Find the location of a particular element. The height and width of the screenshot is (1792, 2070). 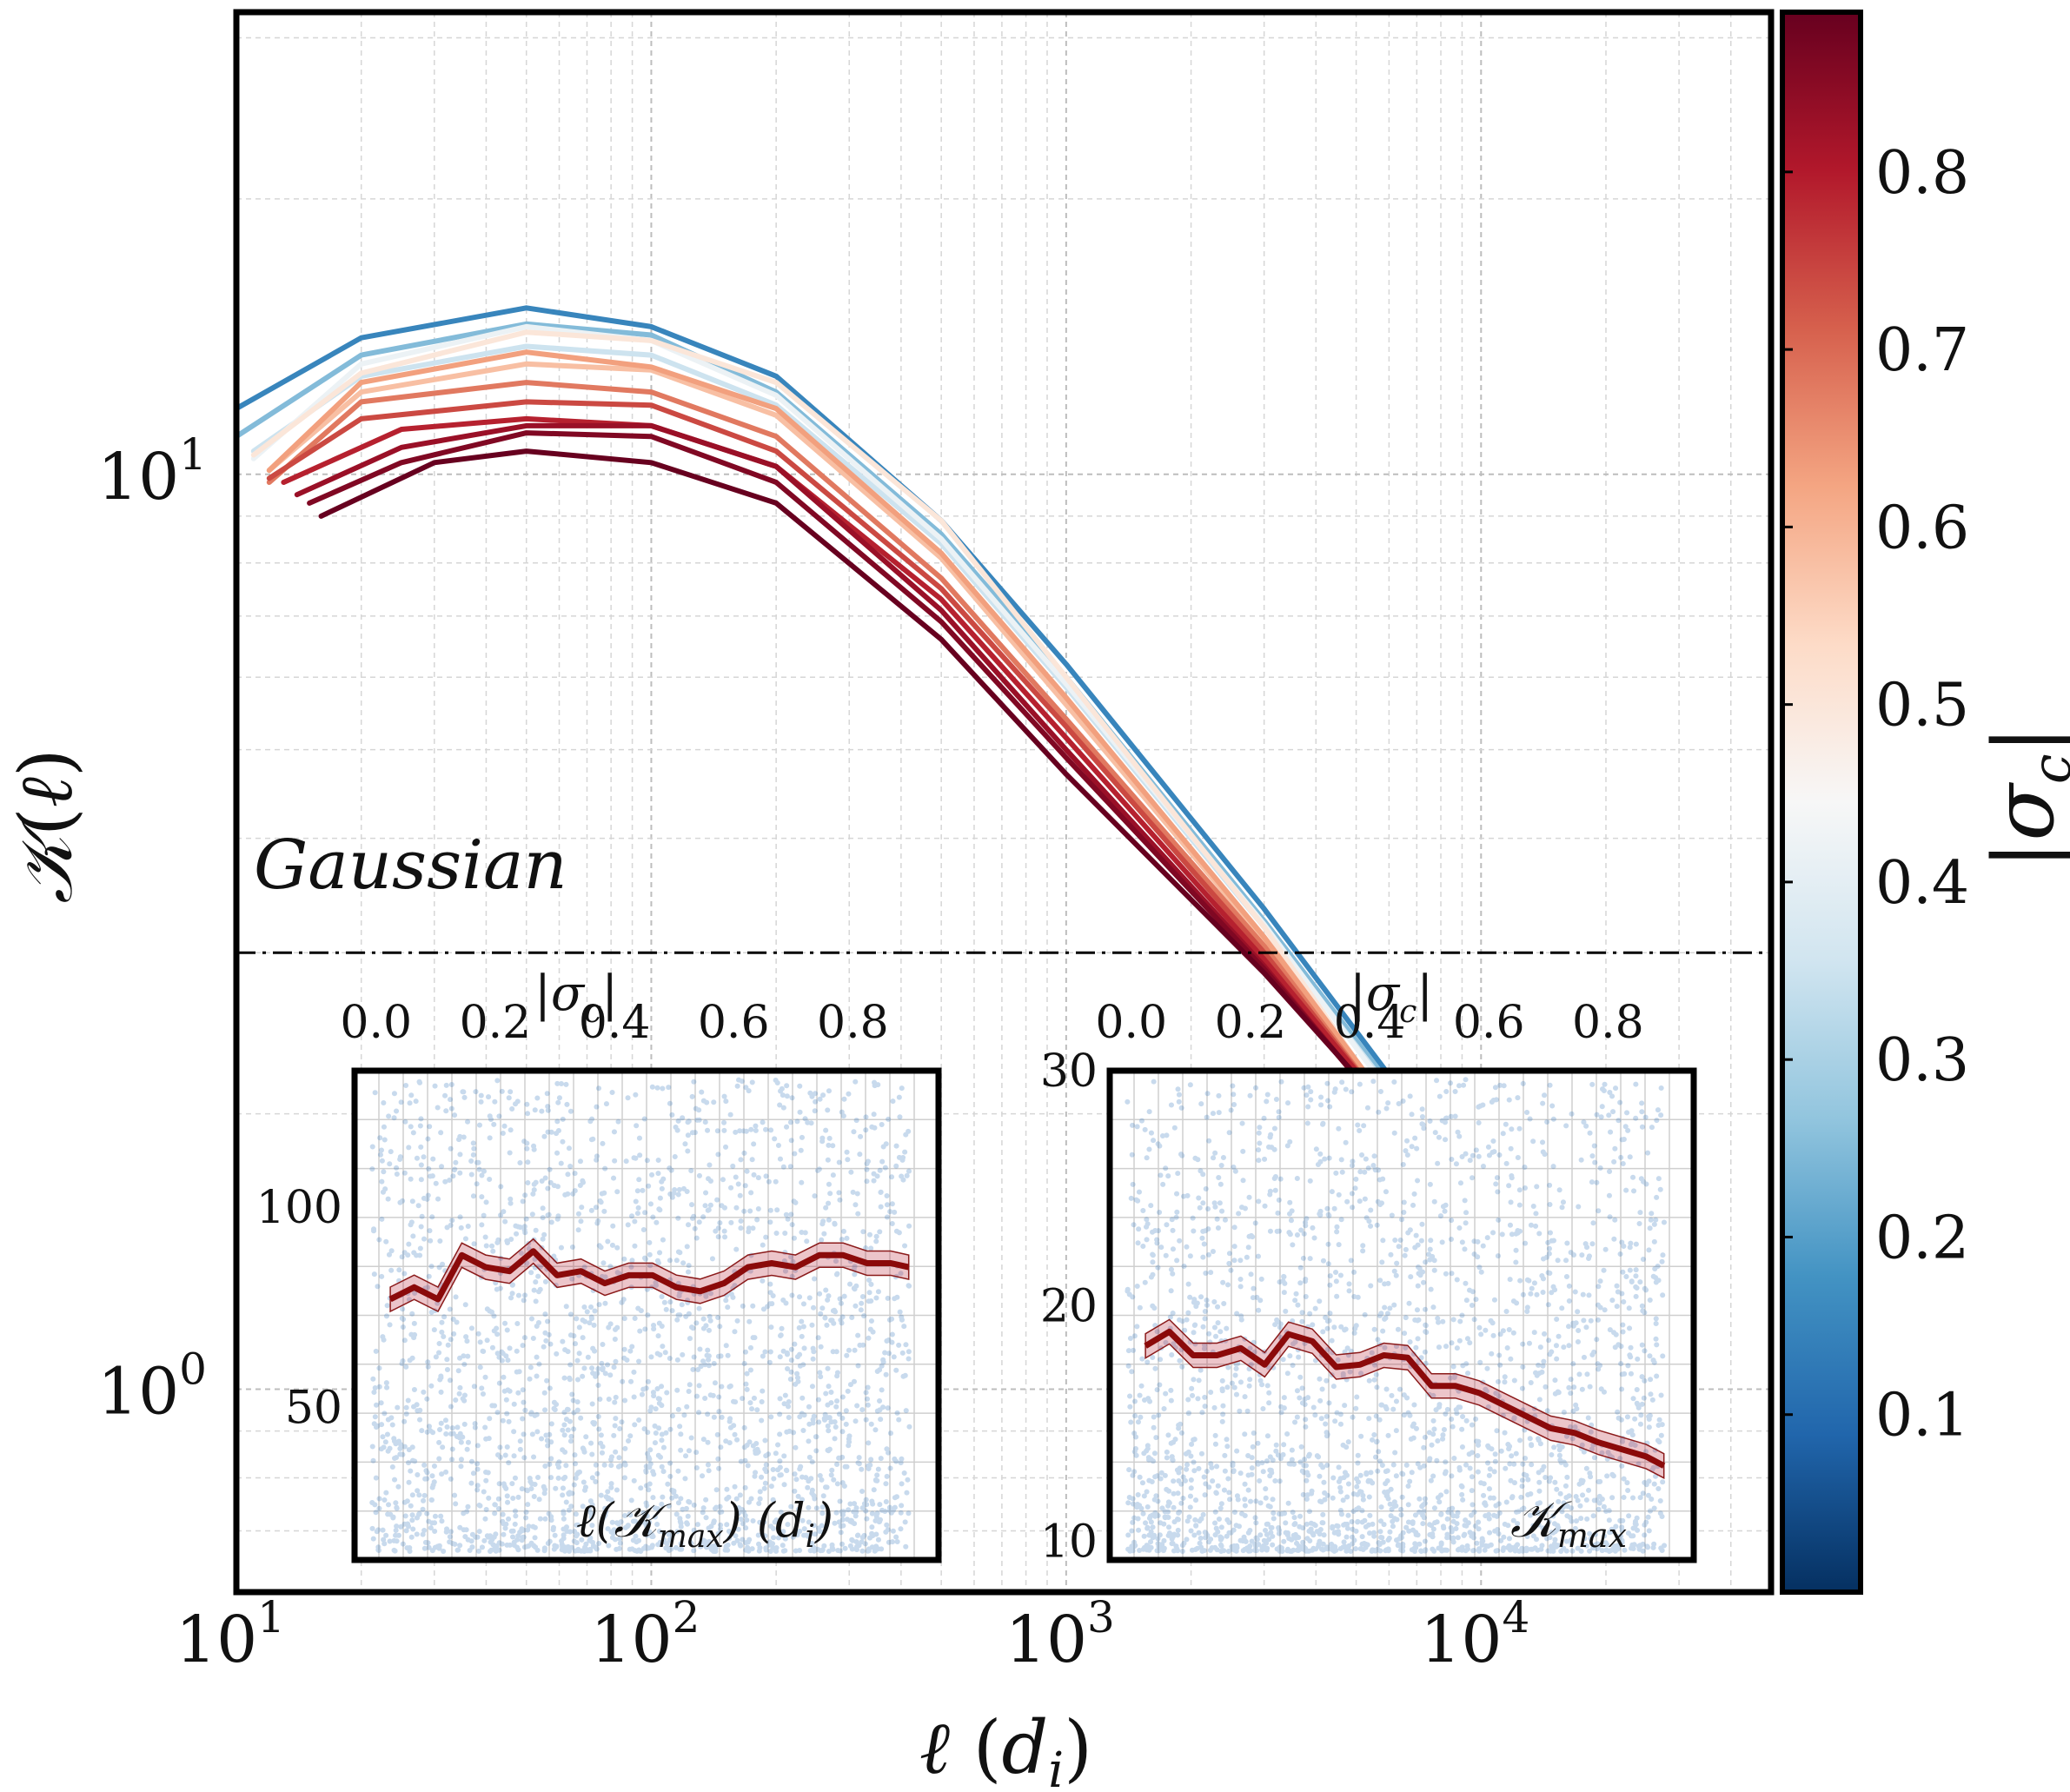

colorbar-tick-label: 0.6 is located at coordinates (1922, 528).